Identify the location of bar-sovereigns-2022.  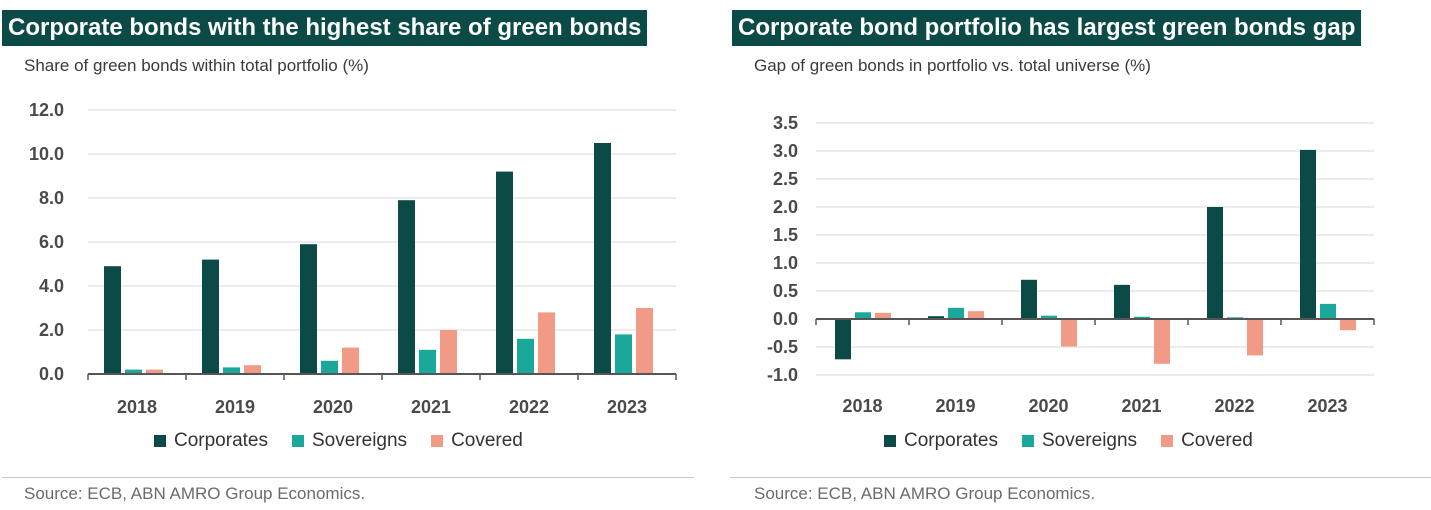
(525, 356).